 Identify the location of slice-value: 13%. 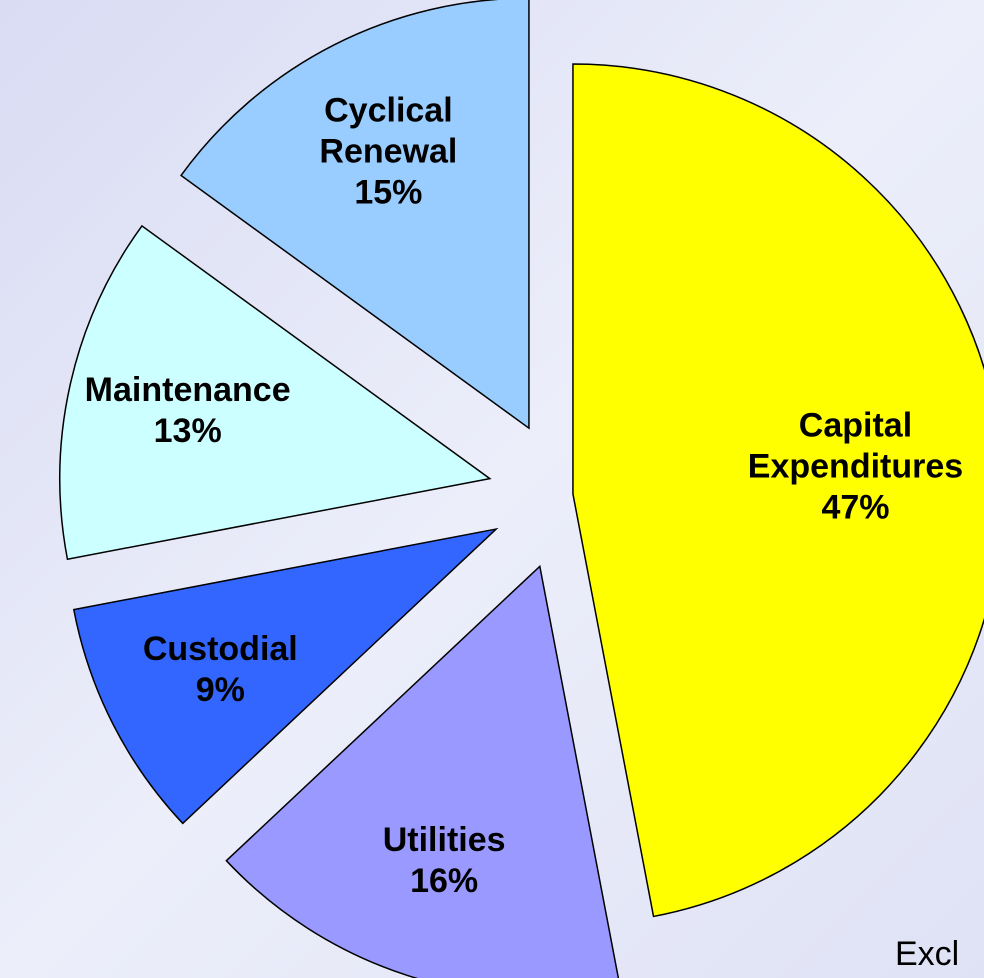
(187, 431).